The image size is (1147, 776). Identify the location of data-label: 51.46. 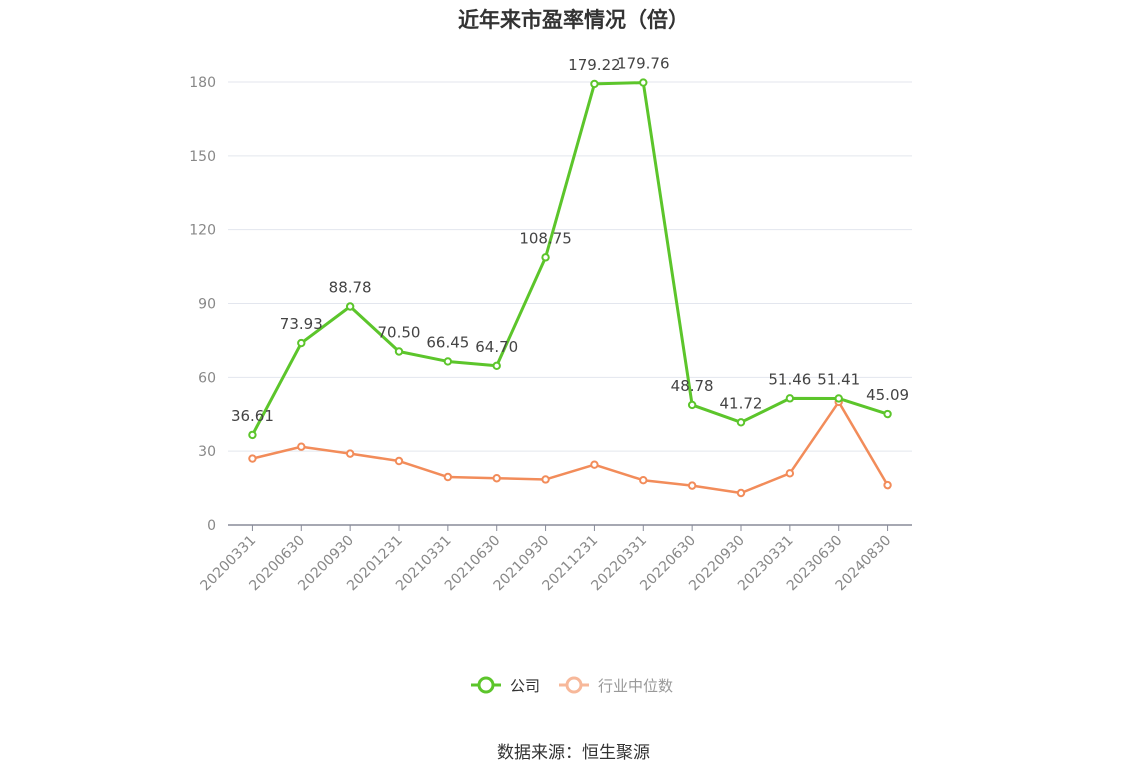
(789, 379).